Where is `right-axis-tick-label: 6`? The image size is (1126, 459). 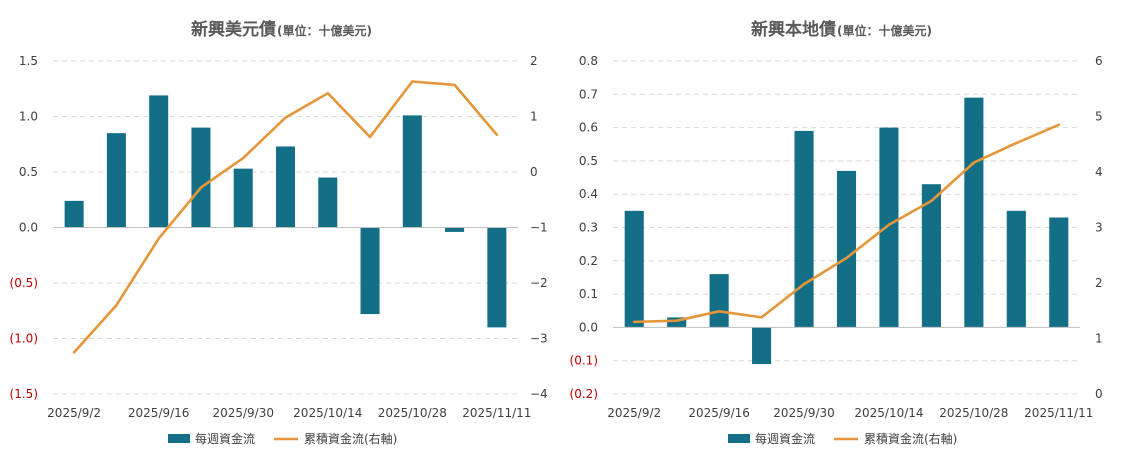
right-axis-tick-label: 6 is located at coordinates (1099, 61).